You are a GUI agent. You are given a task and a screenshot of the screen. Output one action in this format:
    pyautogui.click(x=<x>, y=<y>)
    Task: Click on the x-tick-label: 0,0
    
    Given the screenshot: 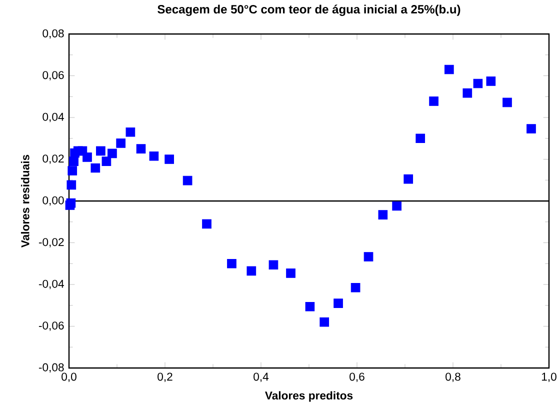 What is the action you would take?
    pyautogui.click(x=69, y=377)
    